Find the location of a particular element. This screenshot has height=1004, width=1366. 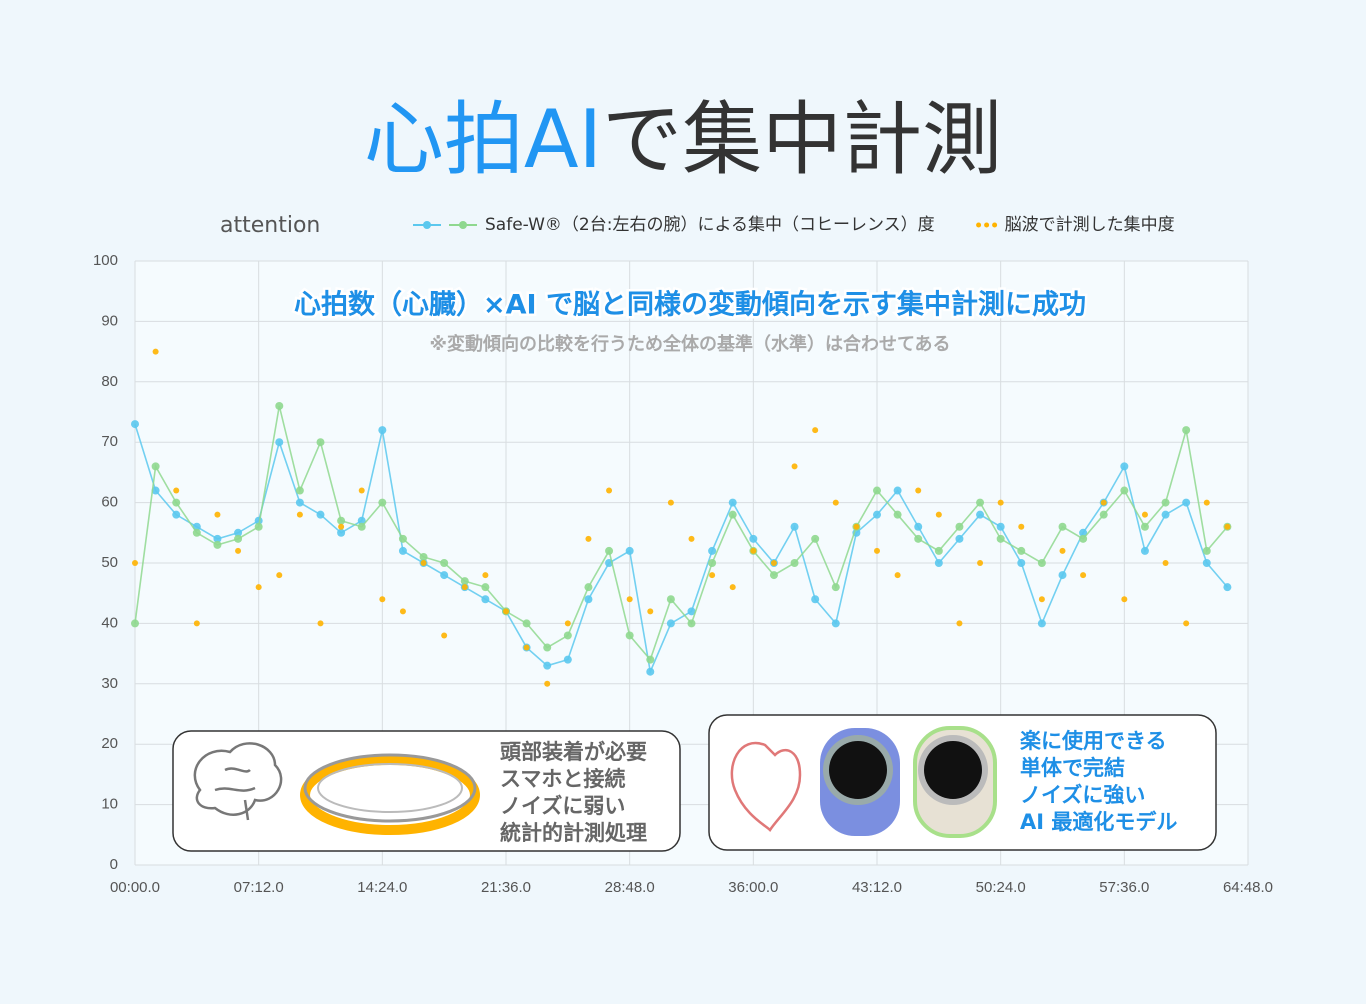

y-tick-label: 30 is located at coordinates (109, 683).